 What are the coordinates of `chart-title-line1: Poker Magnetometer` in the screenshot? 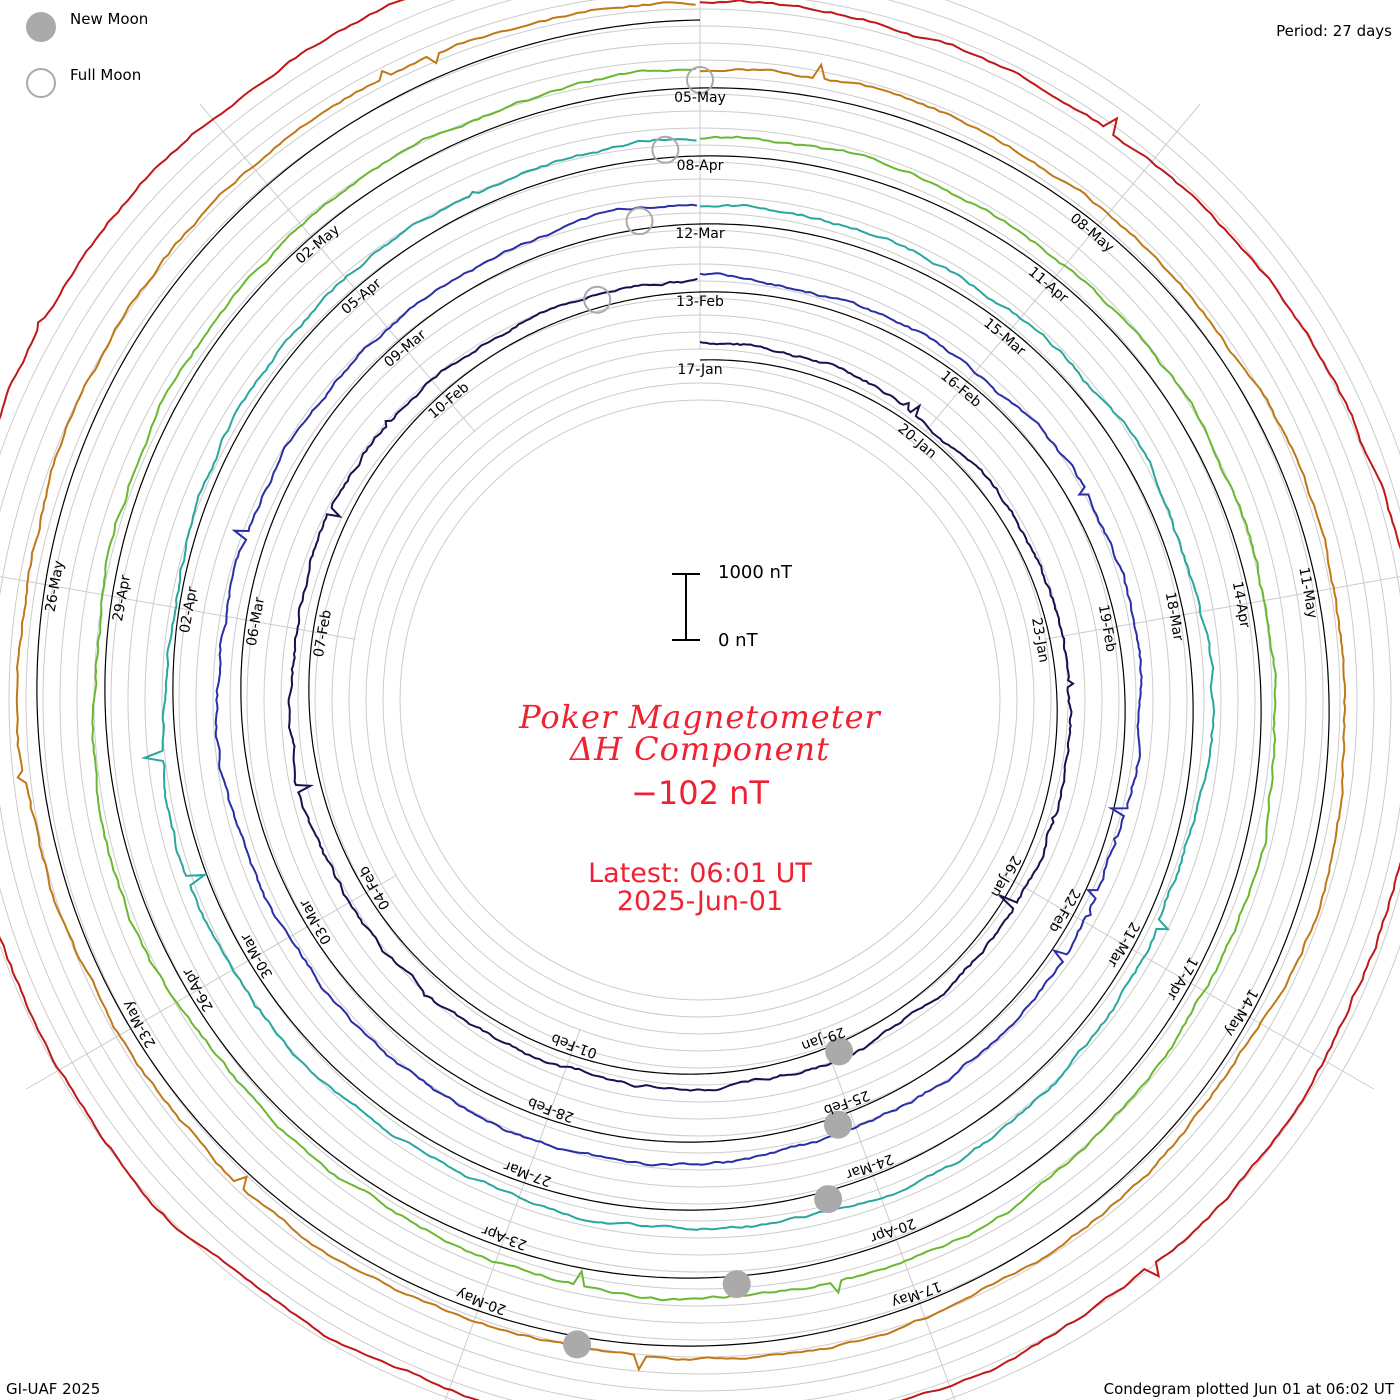 It's located at (700, 717).